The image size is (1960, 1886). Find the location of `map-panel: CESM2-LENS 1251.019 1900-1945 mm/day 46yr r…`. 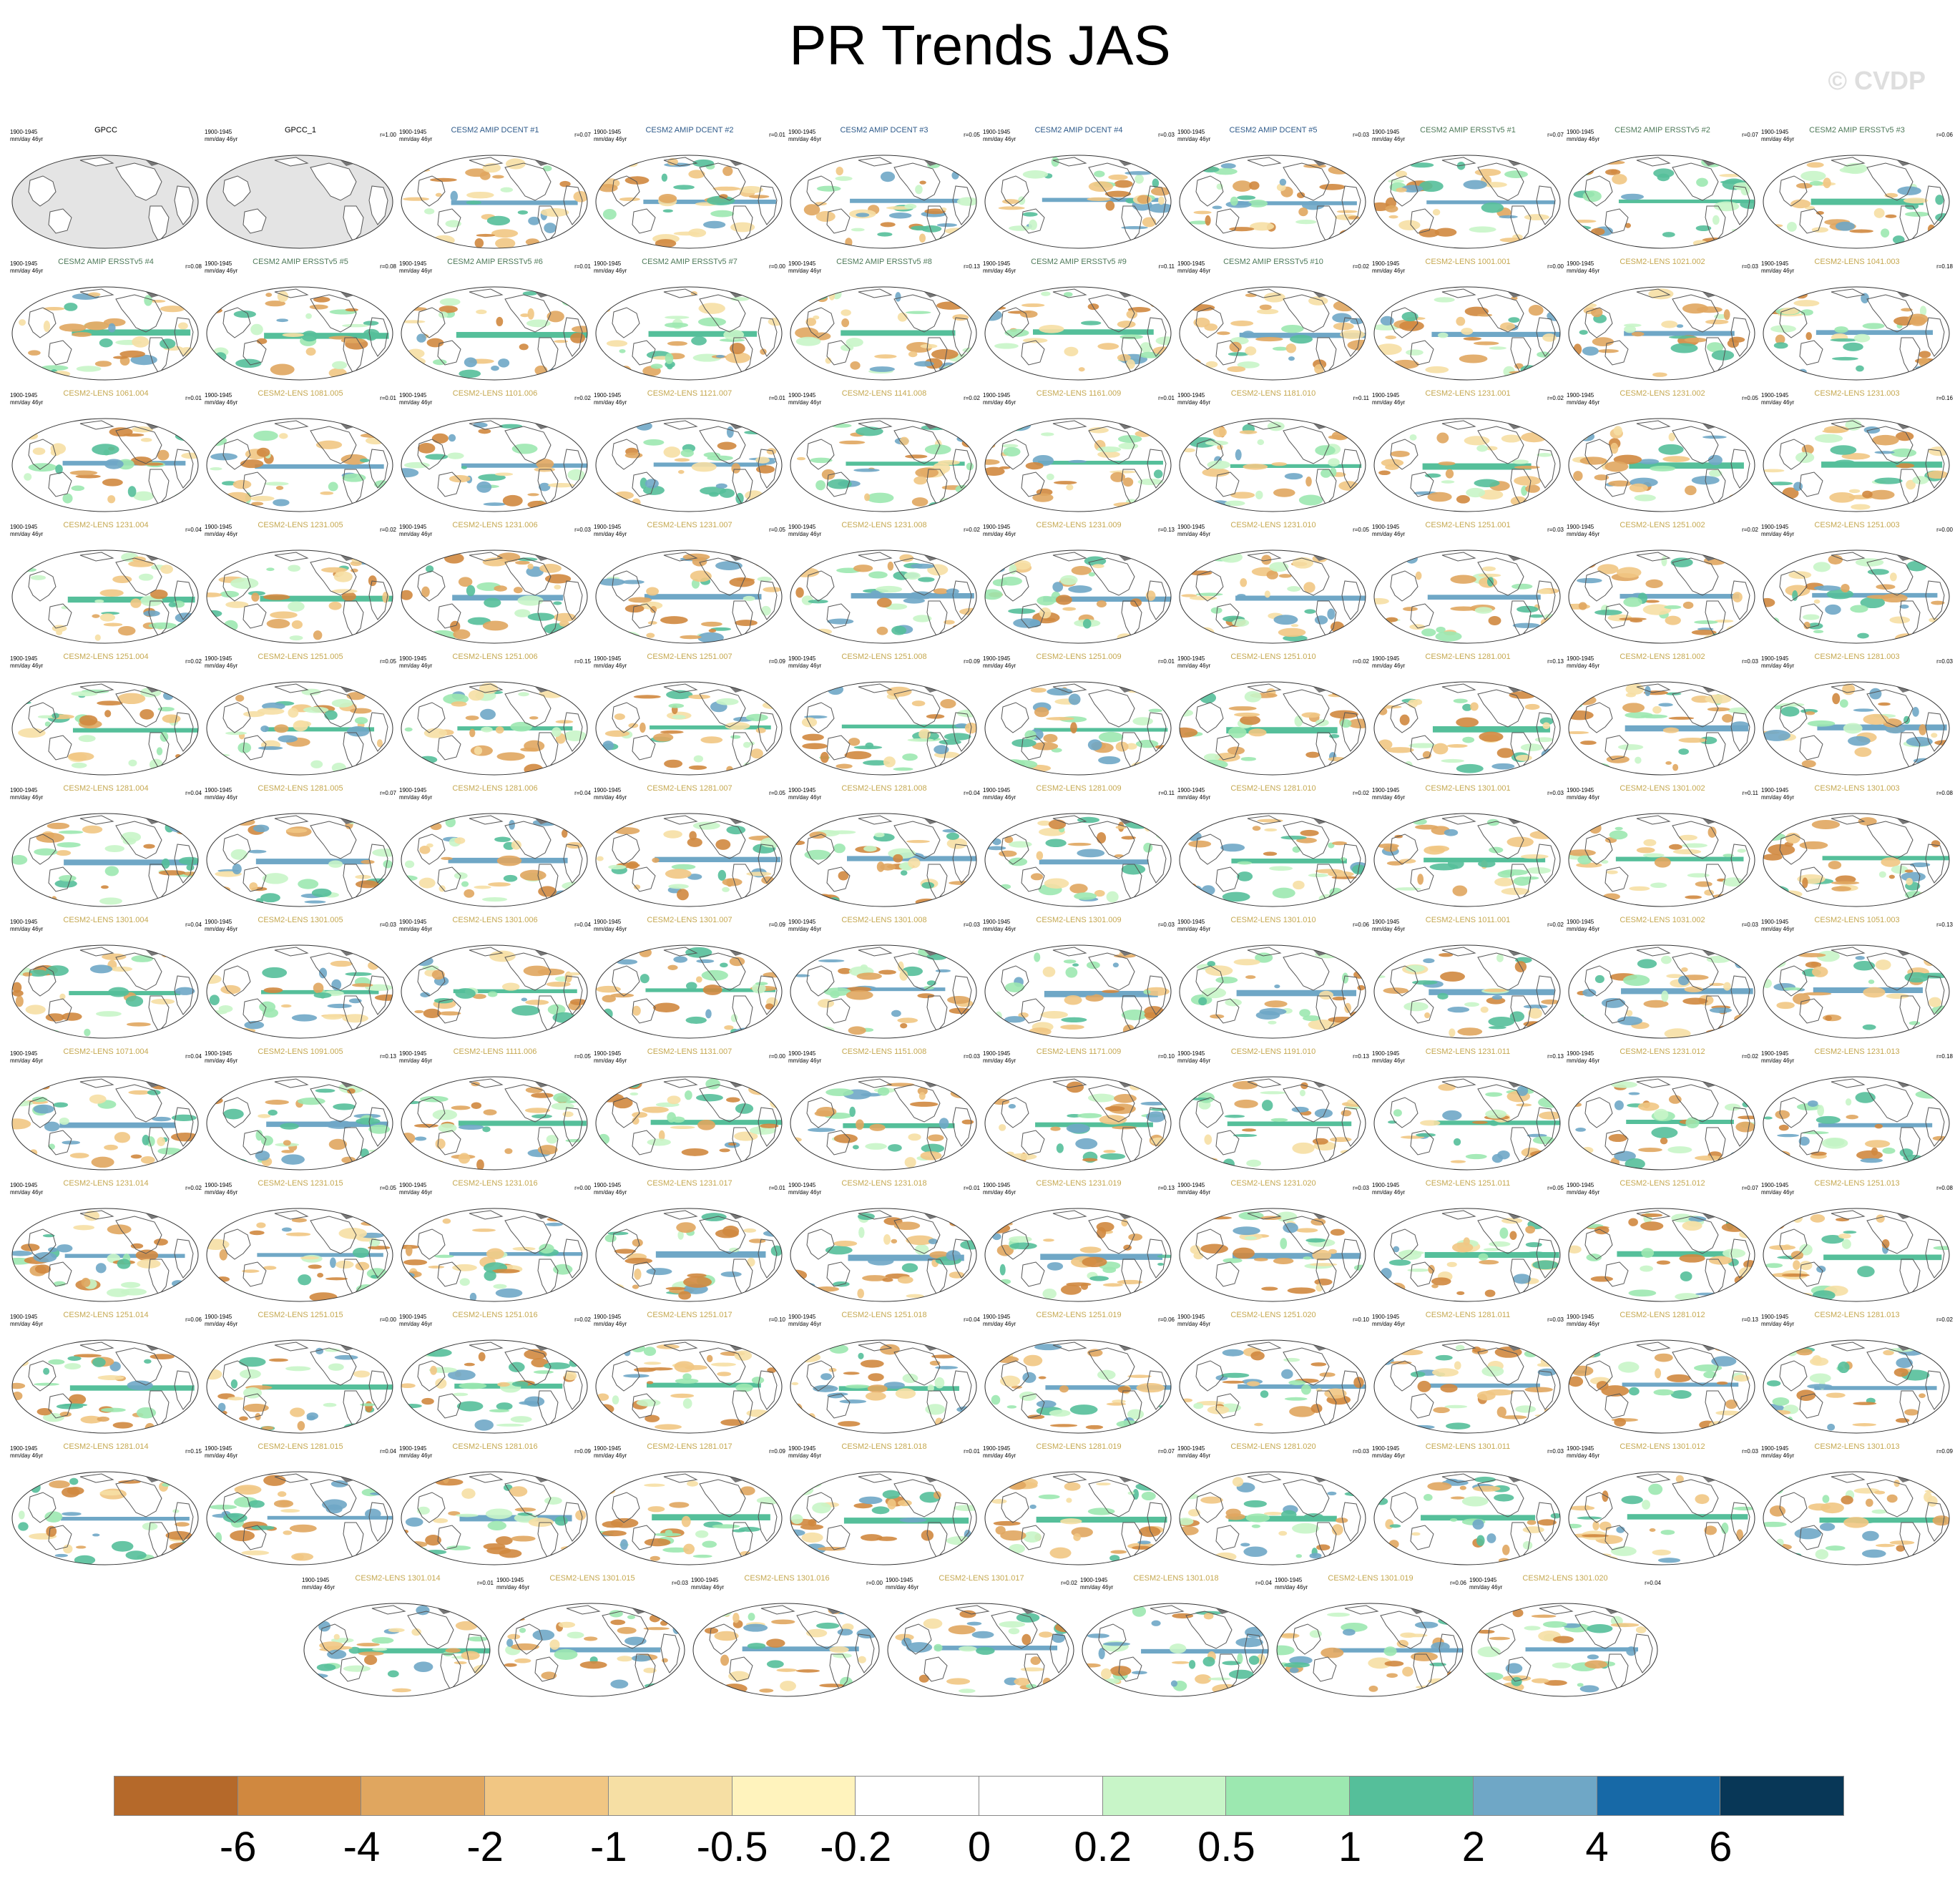

map-panel: CESM2-LENS 1251.019 1900-1945 mm/day 46yr r… is located at coordinates (1078, 1376).